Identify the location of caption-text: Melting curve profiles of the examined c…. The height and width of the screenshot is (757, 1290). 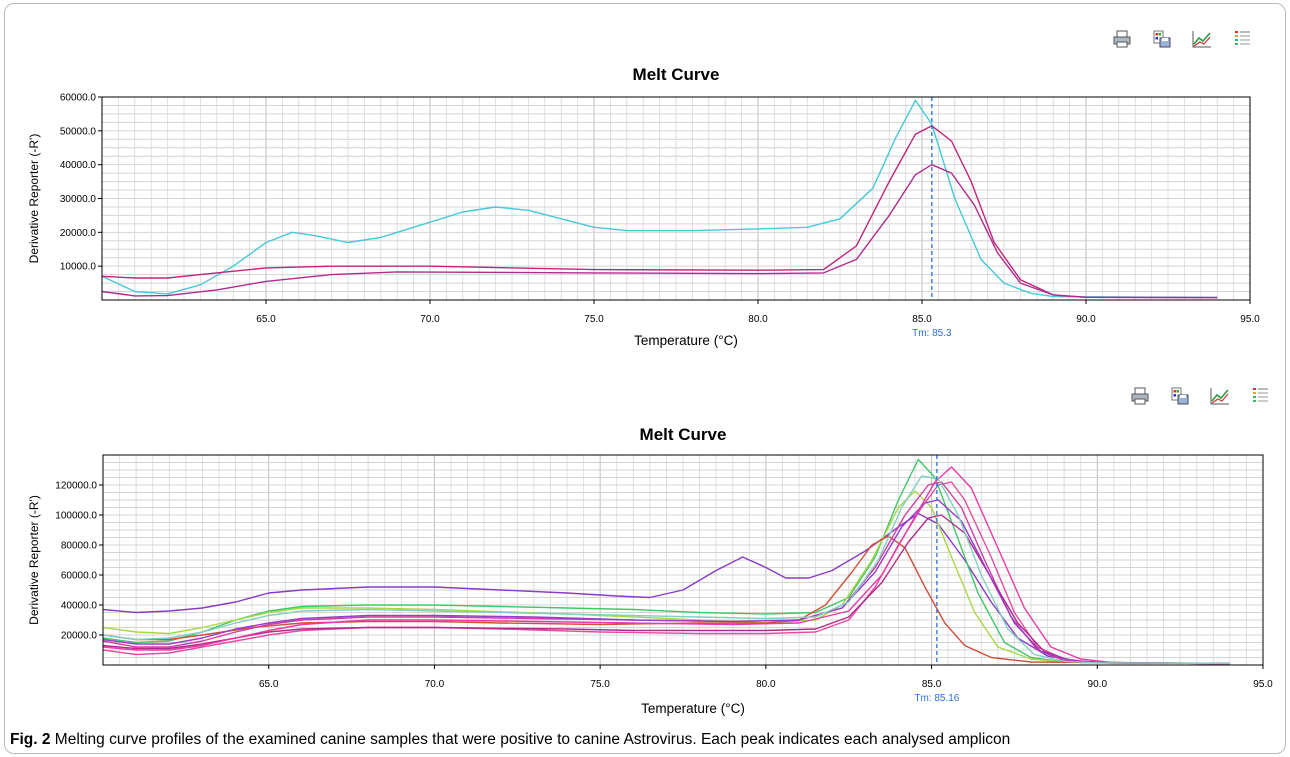
(532, 739).